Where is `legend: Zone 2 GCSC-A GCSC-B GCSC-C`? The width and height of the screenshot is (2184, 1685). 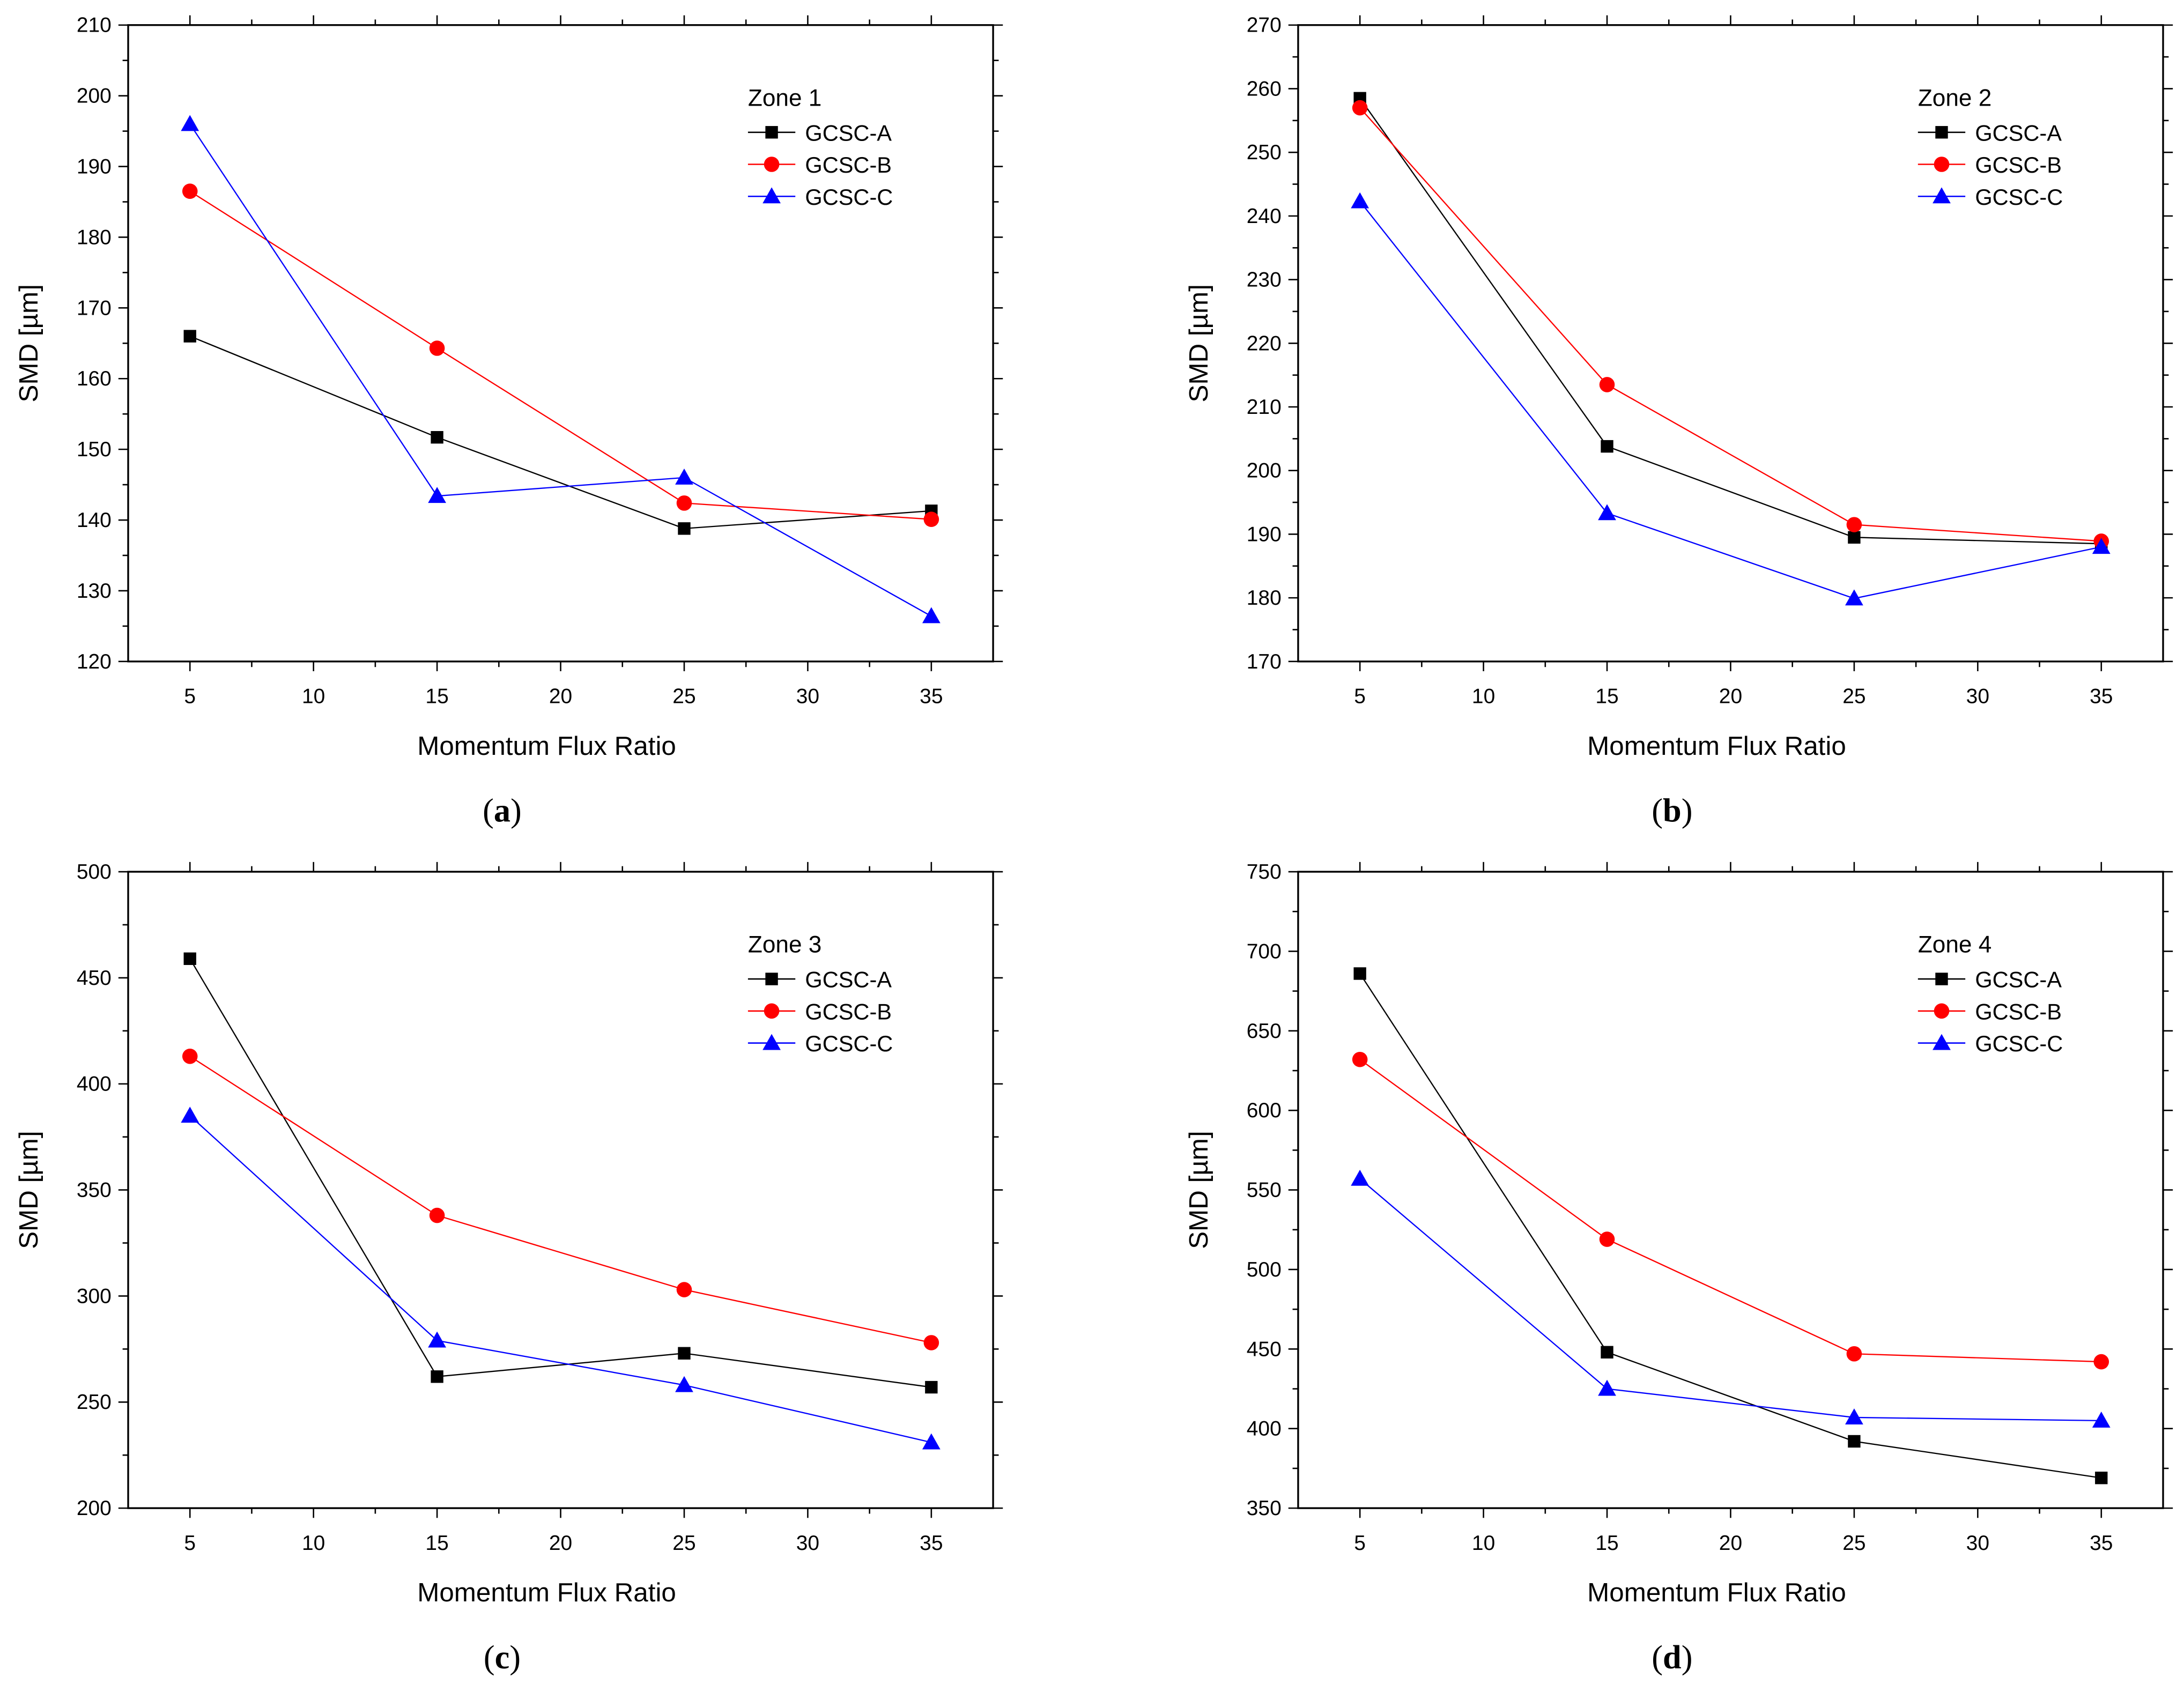 legend: Zone 2 GCSC-A GCSC-B GCSC-C is located at coordinates (1991, 147).